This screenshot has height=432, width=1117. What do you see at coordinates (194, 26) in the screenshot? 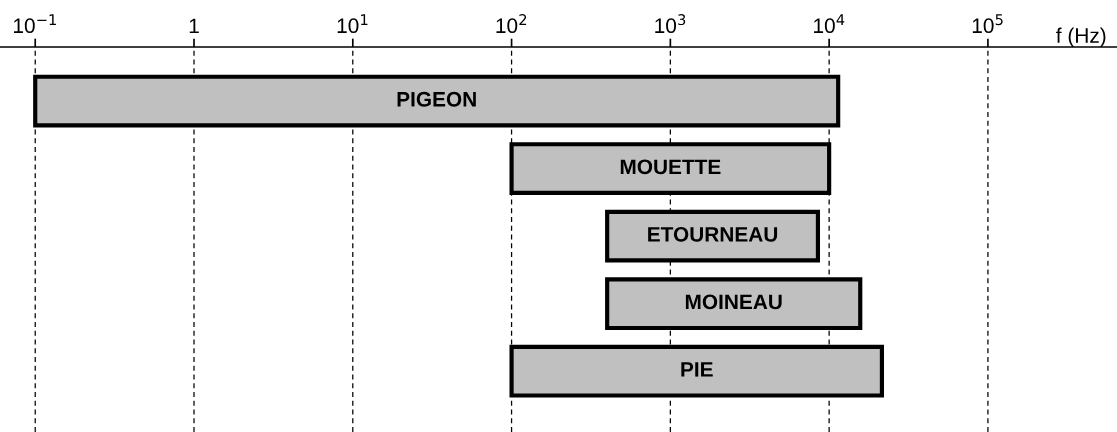
I see `x-tick-label: 1` at bounding box center [194, 26].